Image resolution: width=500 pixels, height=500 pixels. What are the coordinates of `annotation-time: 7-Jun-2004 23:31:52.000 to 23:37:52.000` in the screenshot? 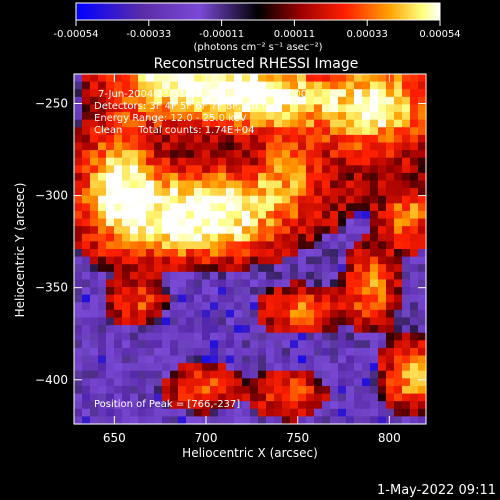 It's located at (202, 94).